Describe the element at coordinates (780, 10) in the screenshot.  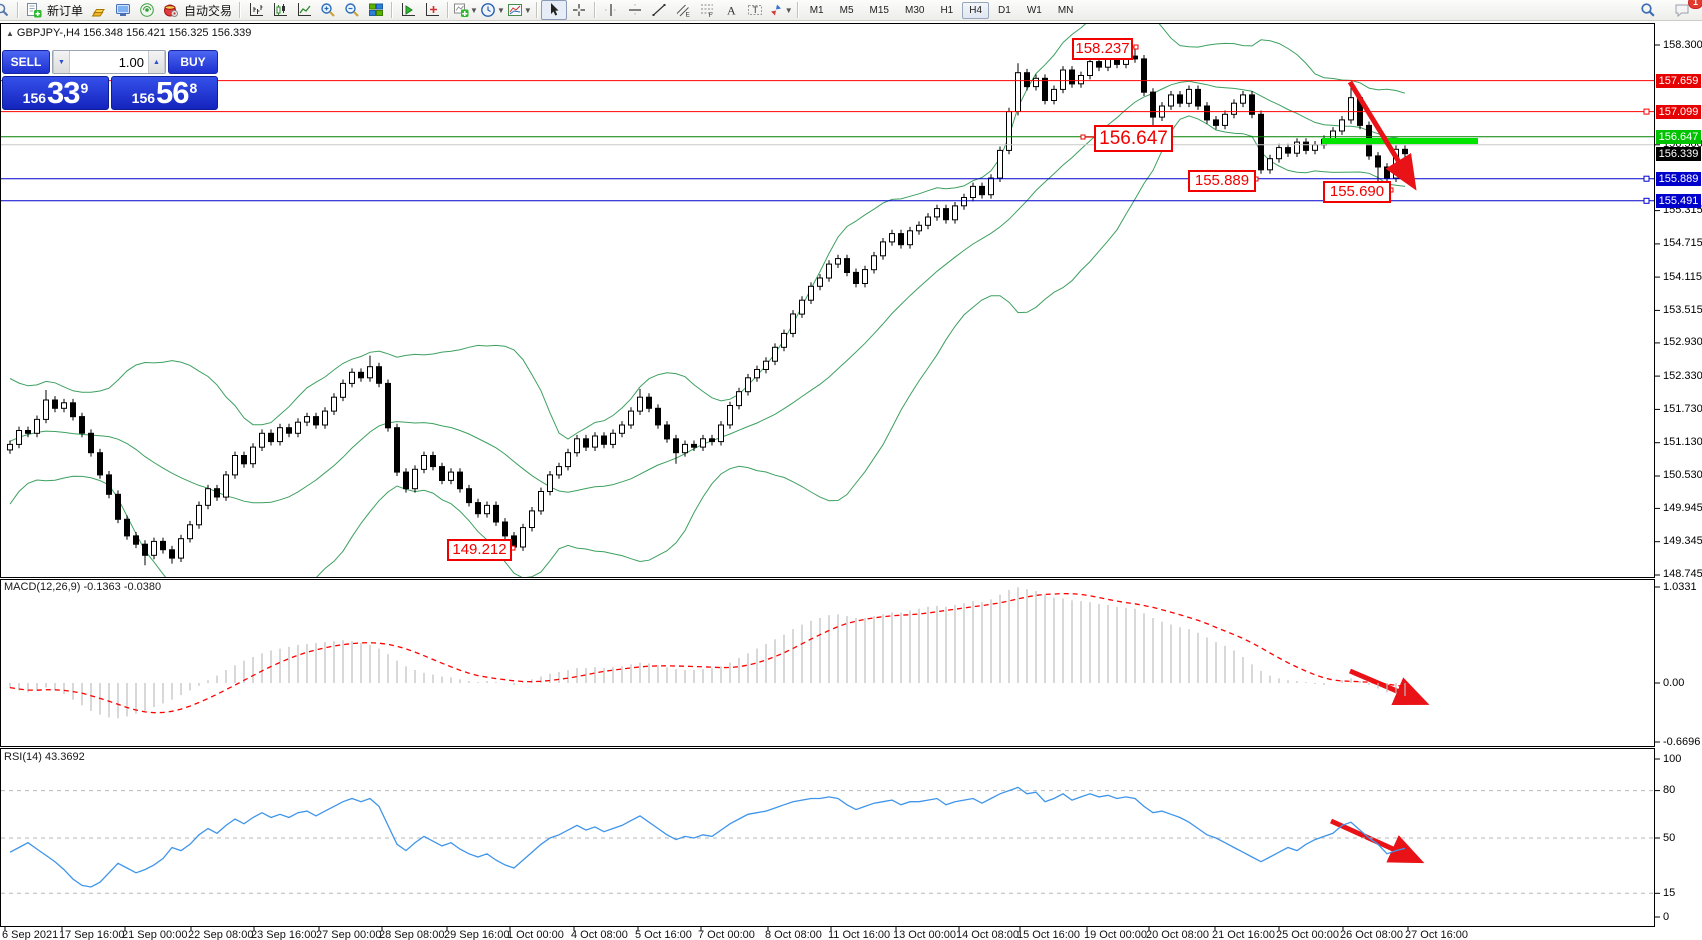
I see `arrows-button: ▼` at that location.